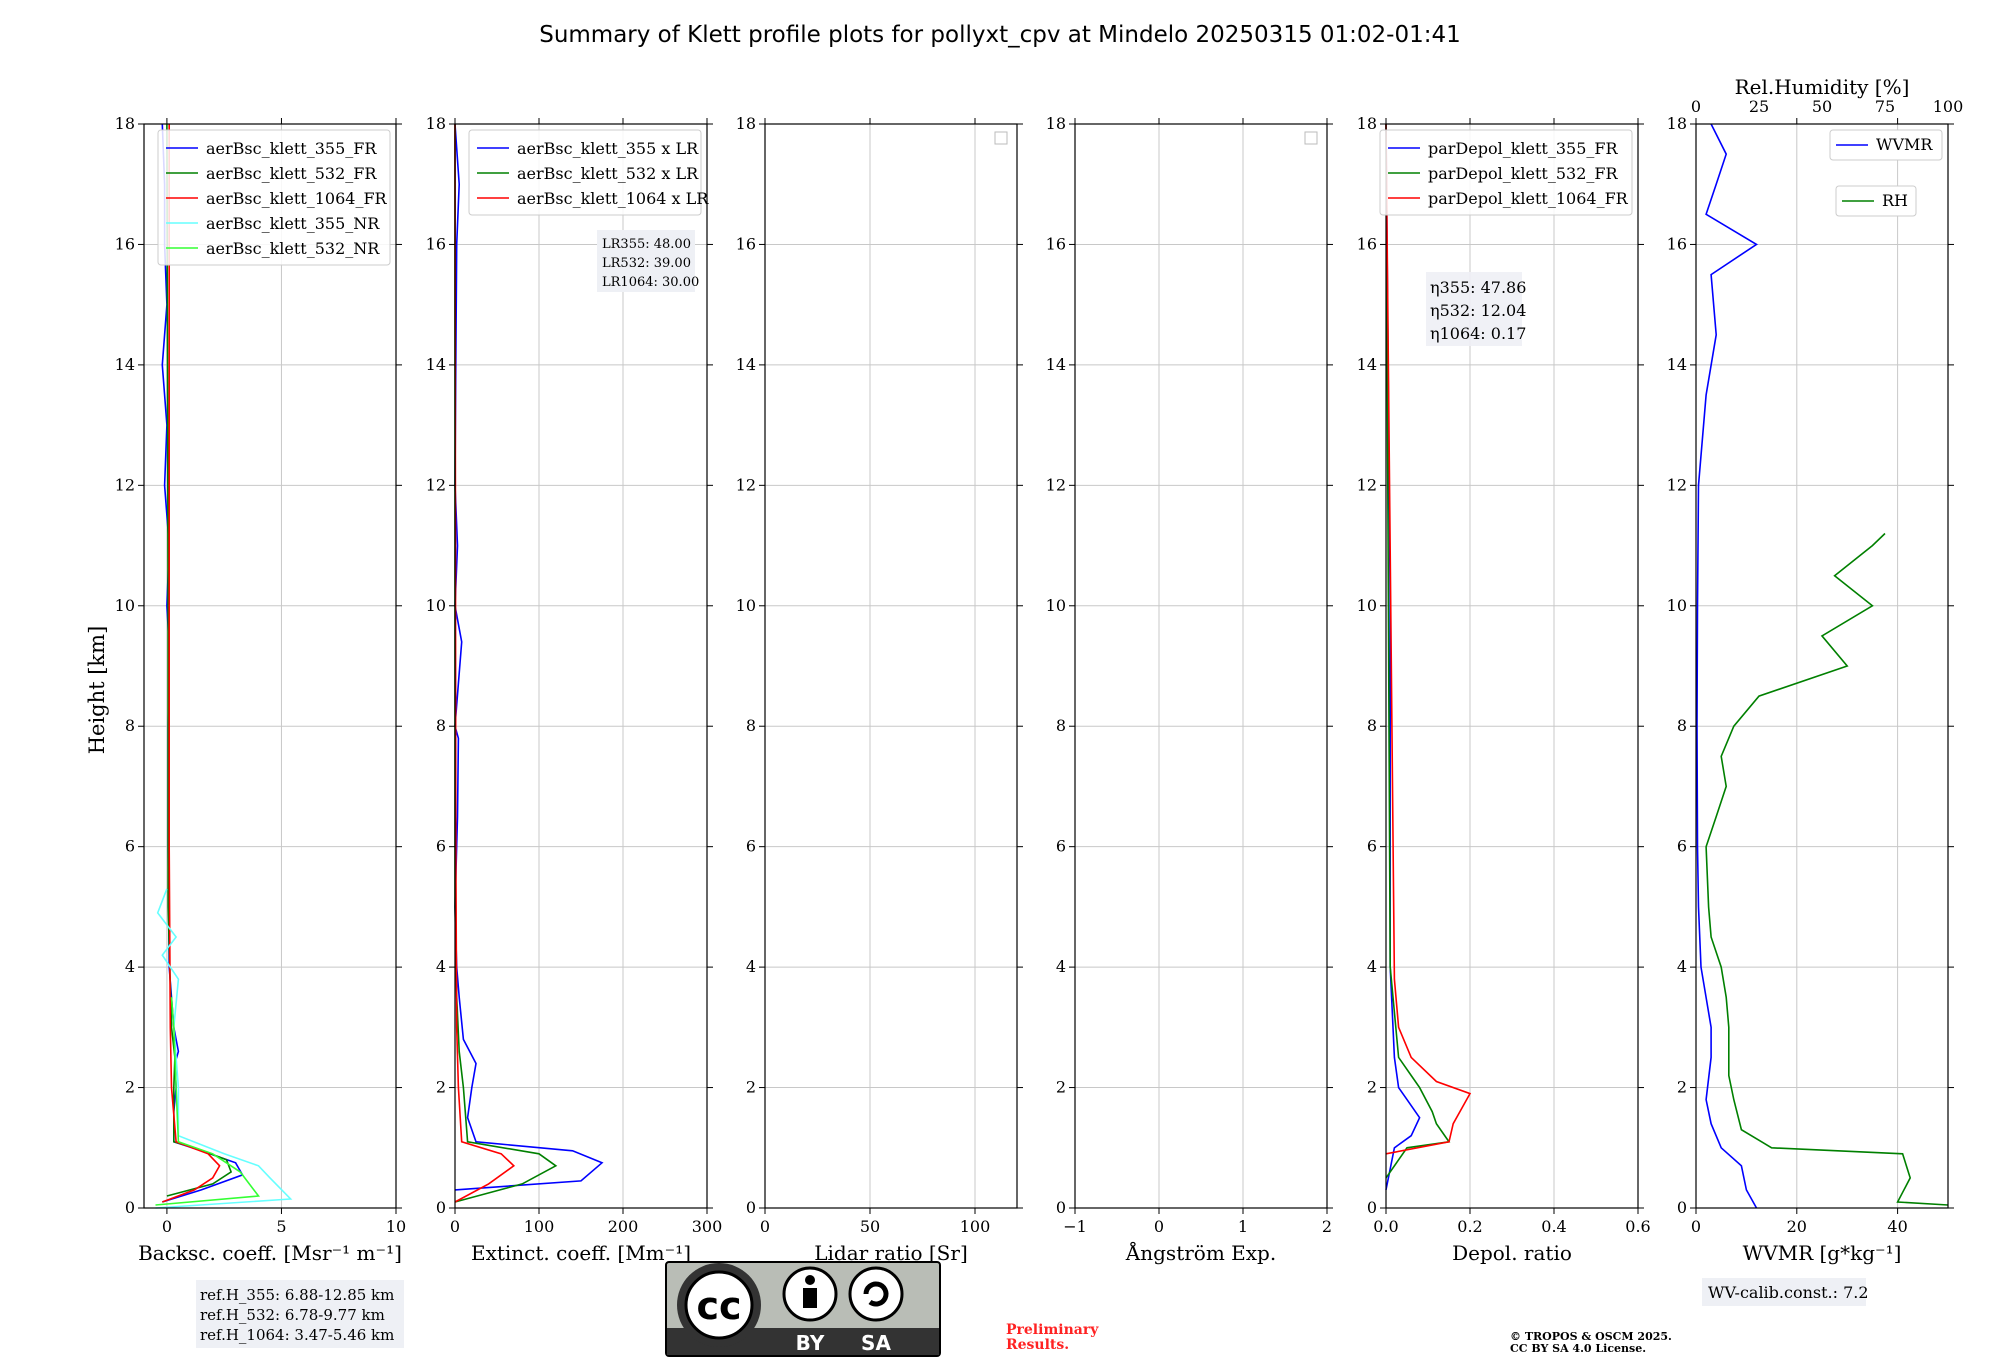 This screenshot has height=1360, width=2000. Describe the element at coordinates (1591, 1336) in the screenshot. I see `copyright-line-1: © TROPOS & OSCM 2025.` at that location.